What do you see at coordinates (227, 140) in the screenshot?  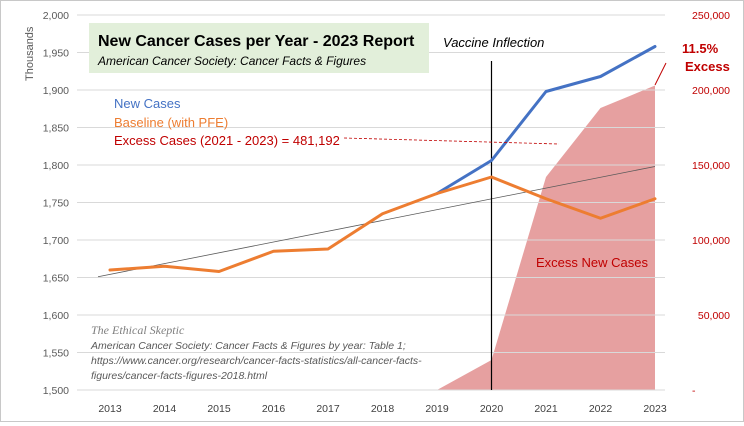 I see `legend-excess-cases: Excess Cases (2021 - 2023) = 481,192` at bounding box center [227, 140].